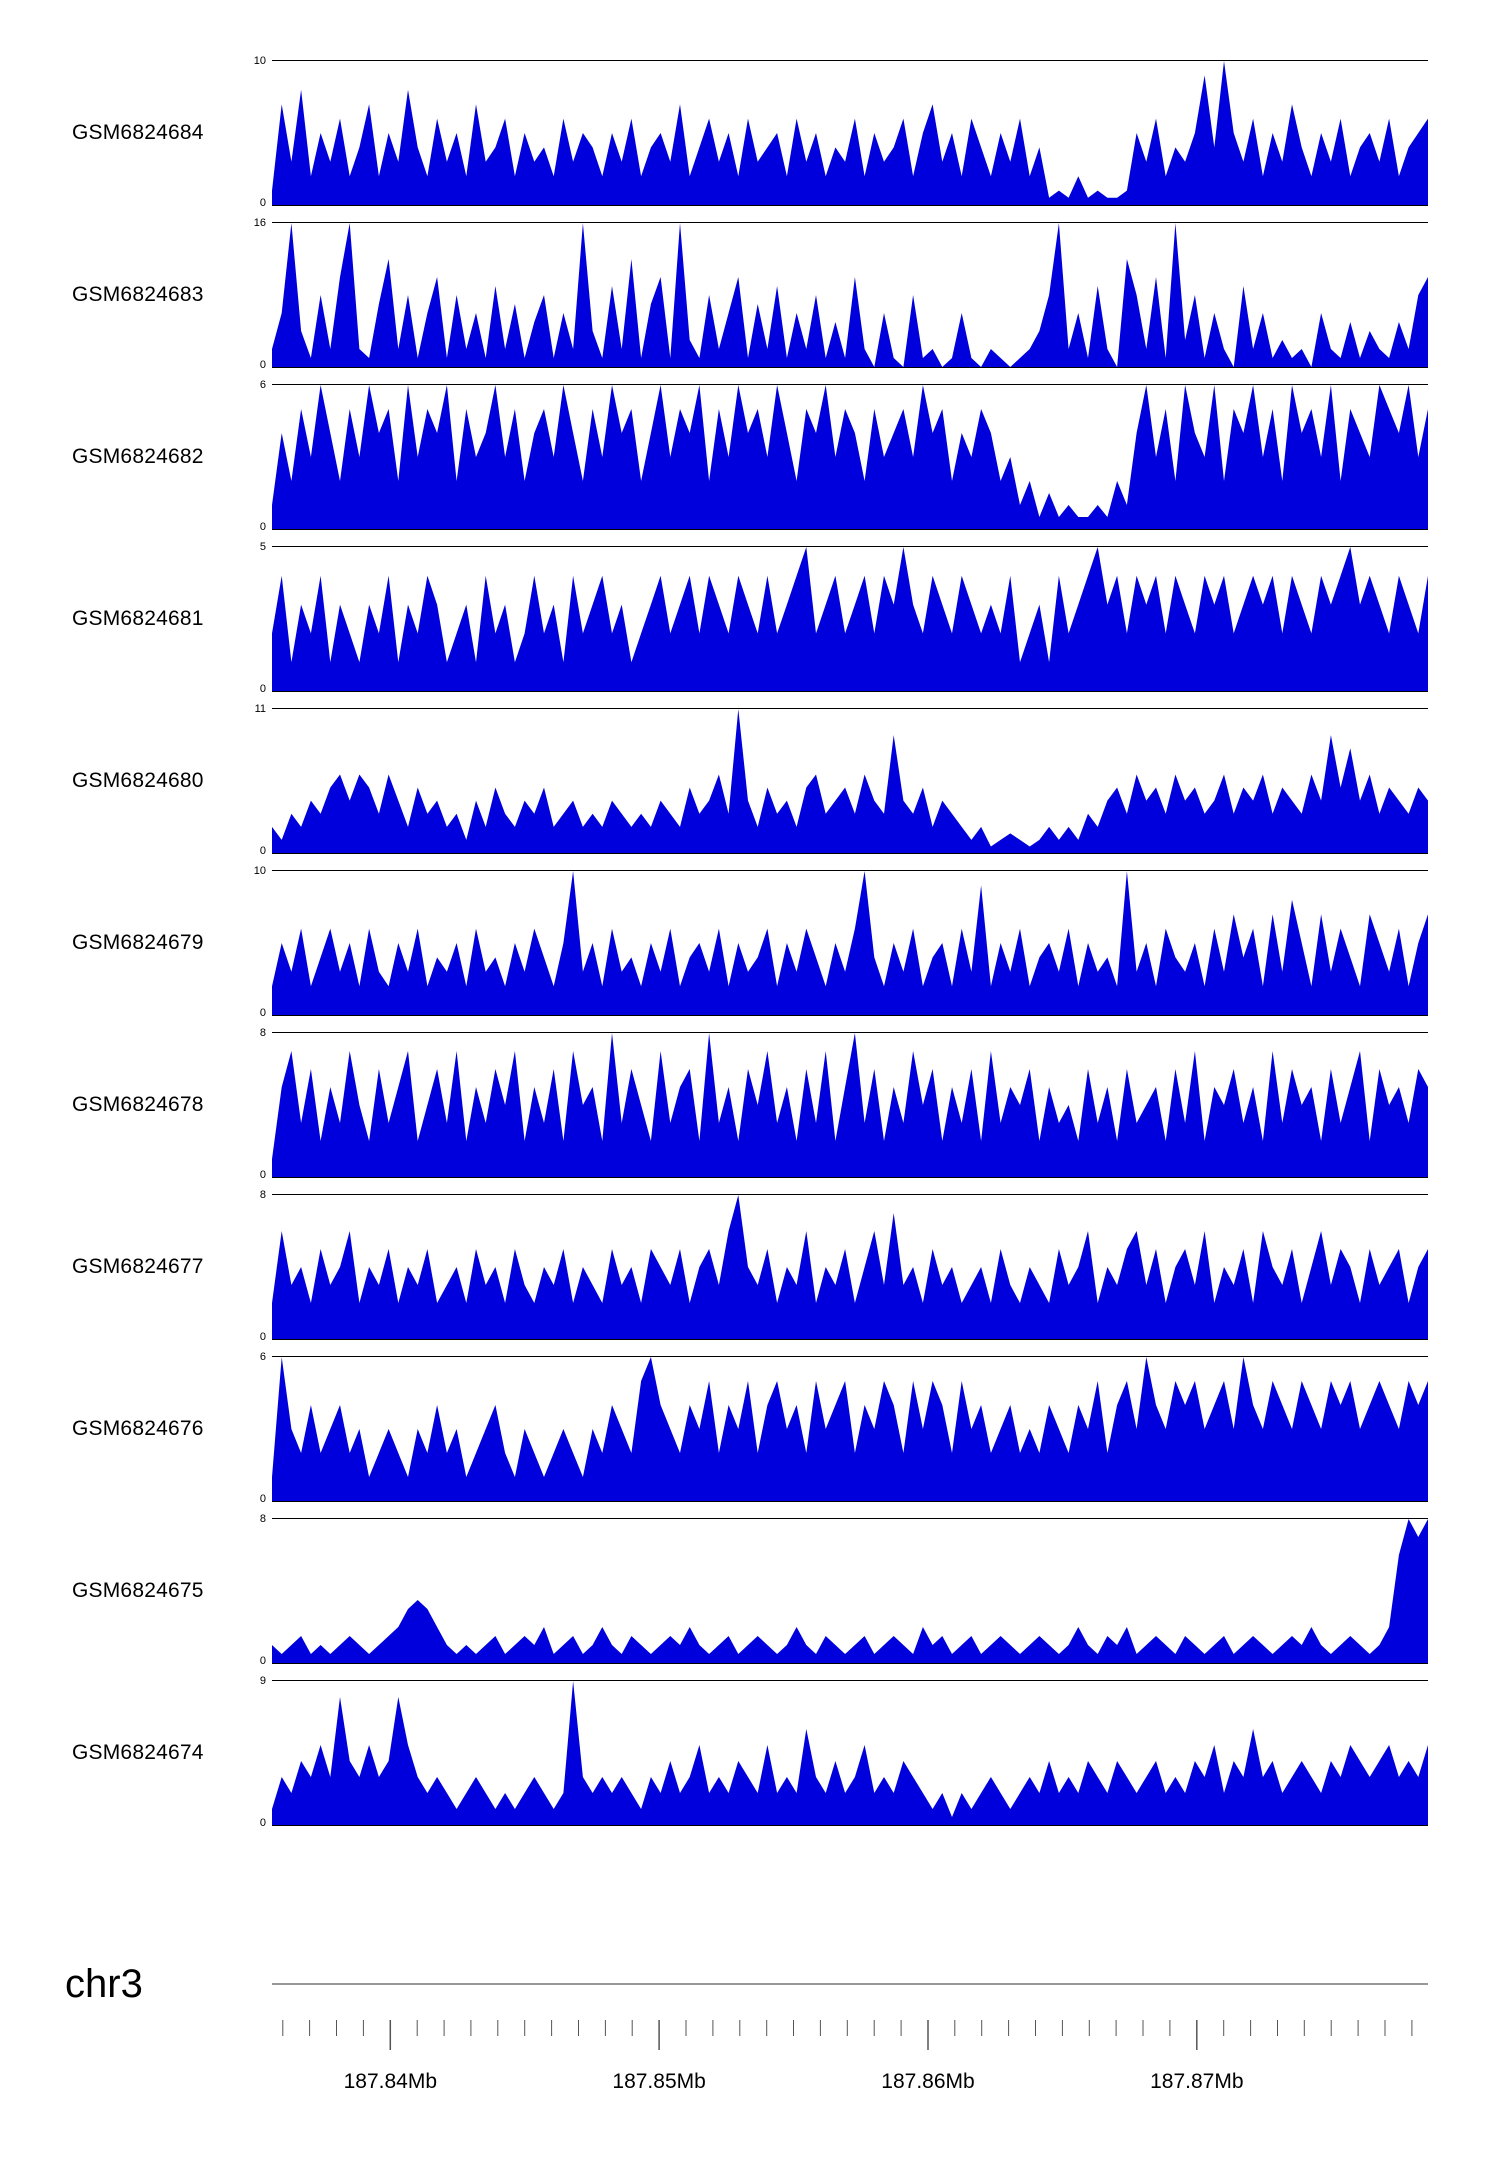 The image size is (1500, 2170). I want to click on track-label-col: GSM6824681, so click(136, 619).